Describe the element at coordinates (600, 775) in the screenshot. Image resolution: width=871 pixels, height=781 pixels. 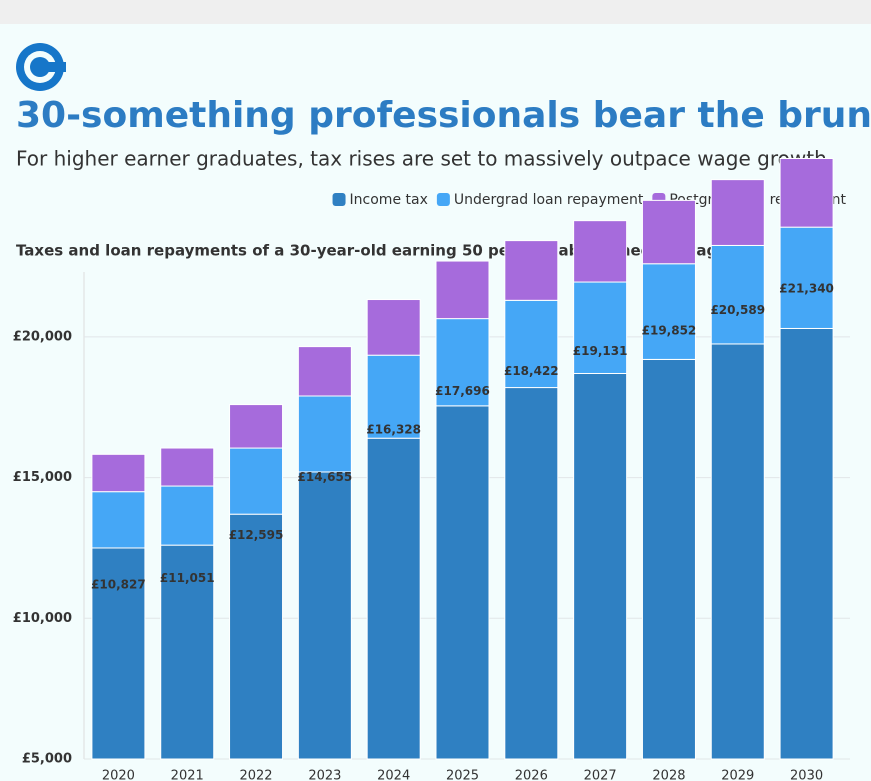
I see `x-tick-label: 2027` at that location.